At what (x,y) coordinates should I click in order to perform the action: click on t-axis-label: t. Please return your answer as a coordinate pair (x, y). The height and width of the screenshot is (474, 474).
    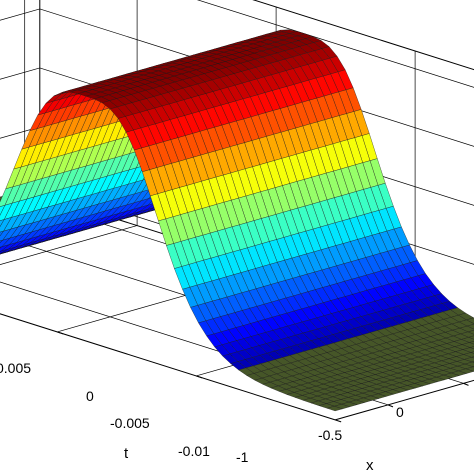
    Looking at the image, I should click on (126, 453).